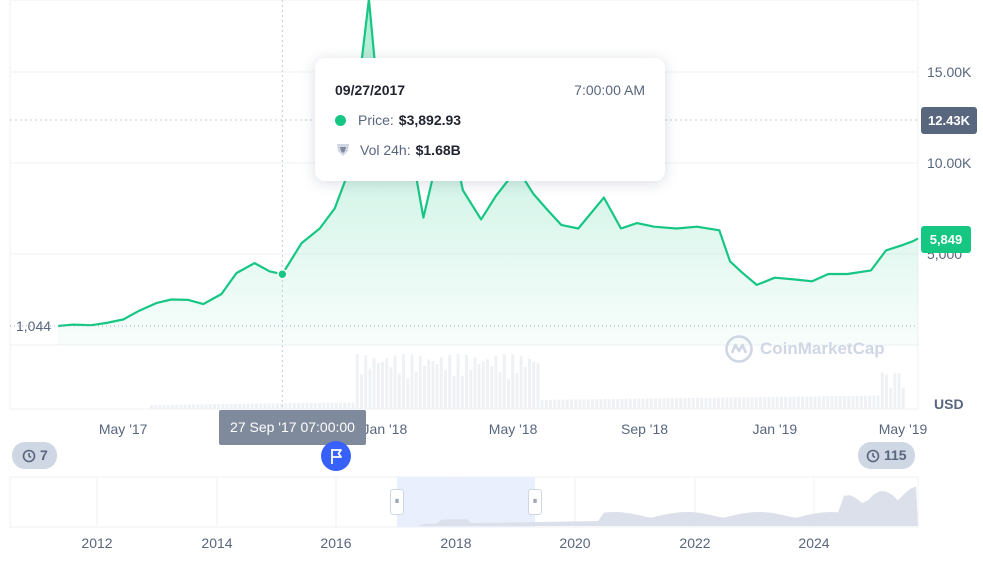  What do you see at coordinates (644, 429) in the screenshot?
I see `x-tick-label: Sep '18` at bounding box center [644, 429].